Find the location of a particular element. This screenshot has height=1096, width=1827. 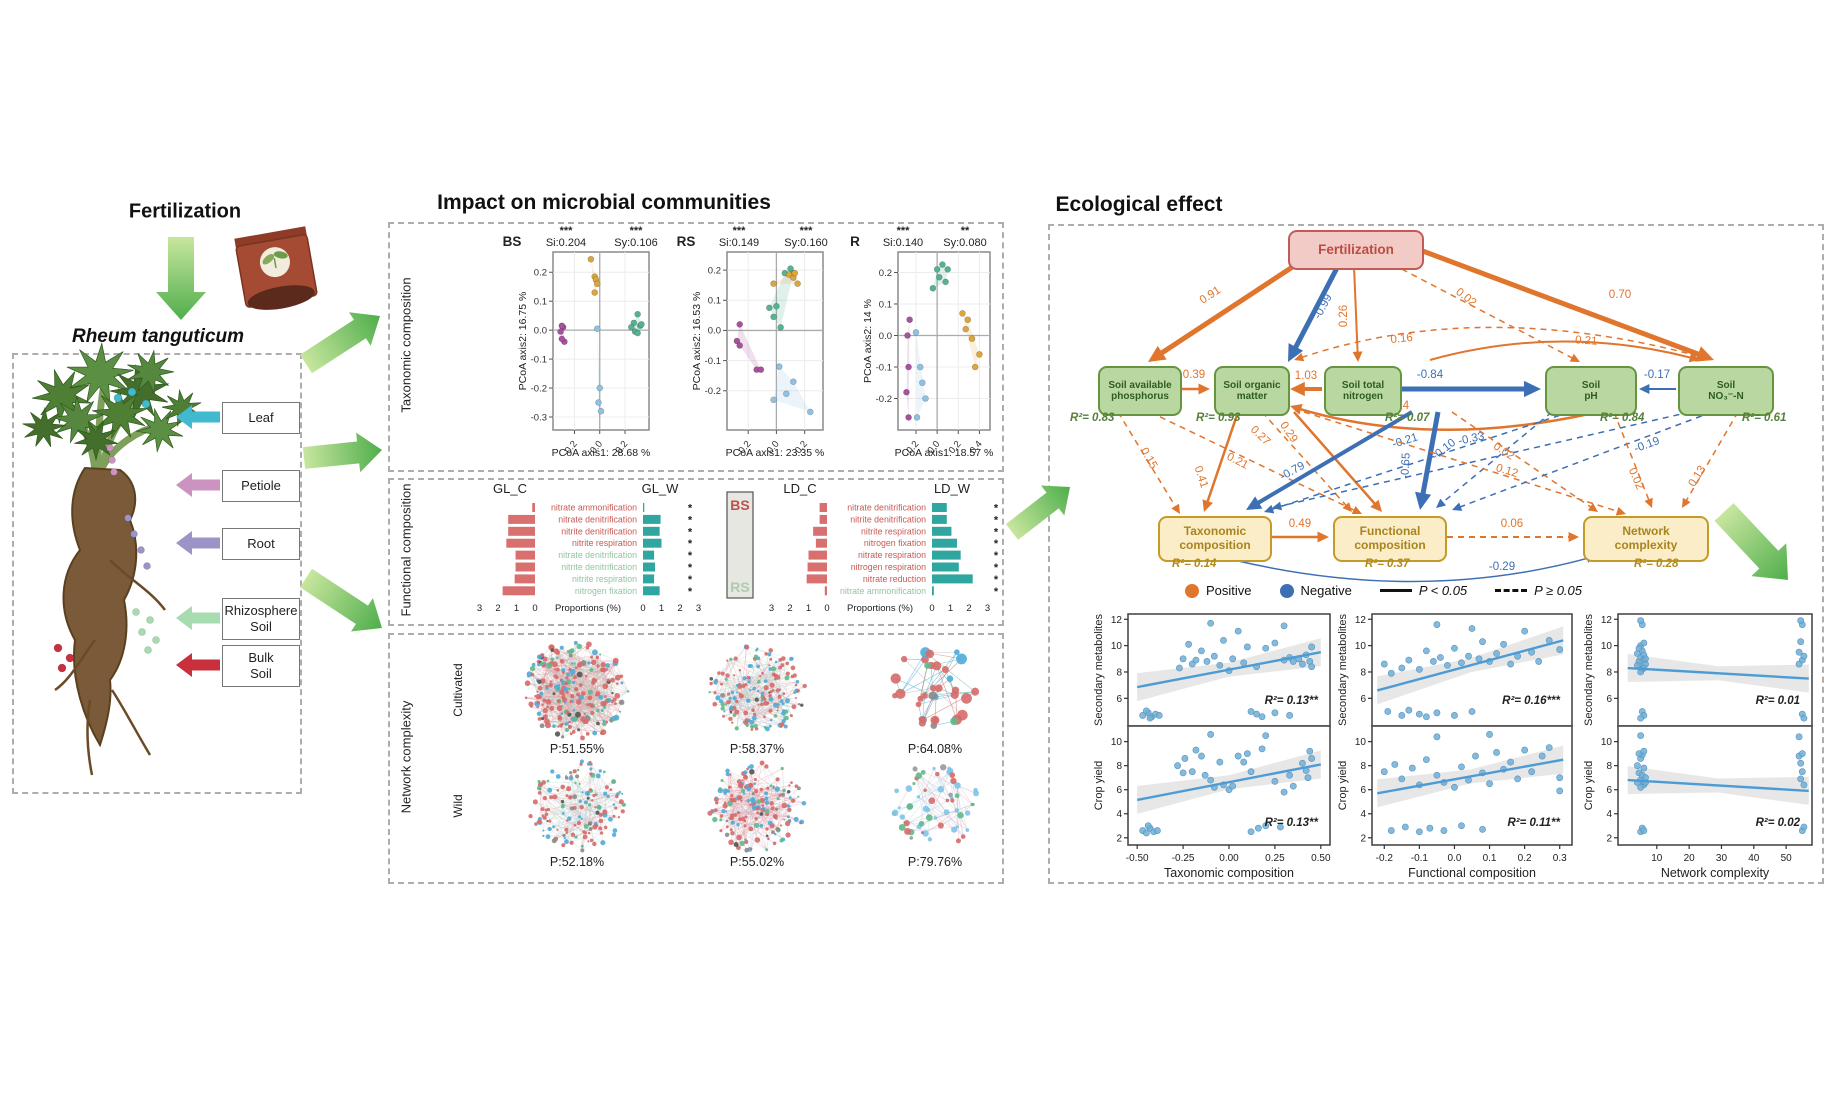

svg-text: RS is located at coordinates (686, 241).